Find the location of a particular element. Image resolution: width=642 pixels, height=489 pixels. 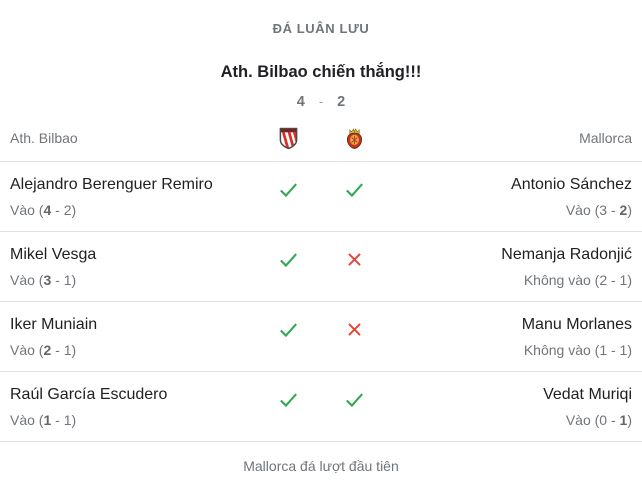

team-header-row: Ath. Bilbao is located at coordinates (321, 138).